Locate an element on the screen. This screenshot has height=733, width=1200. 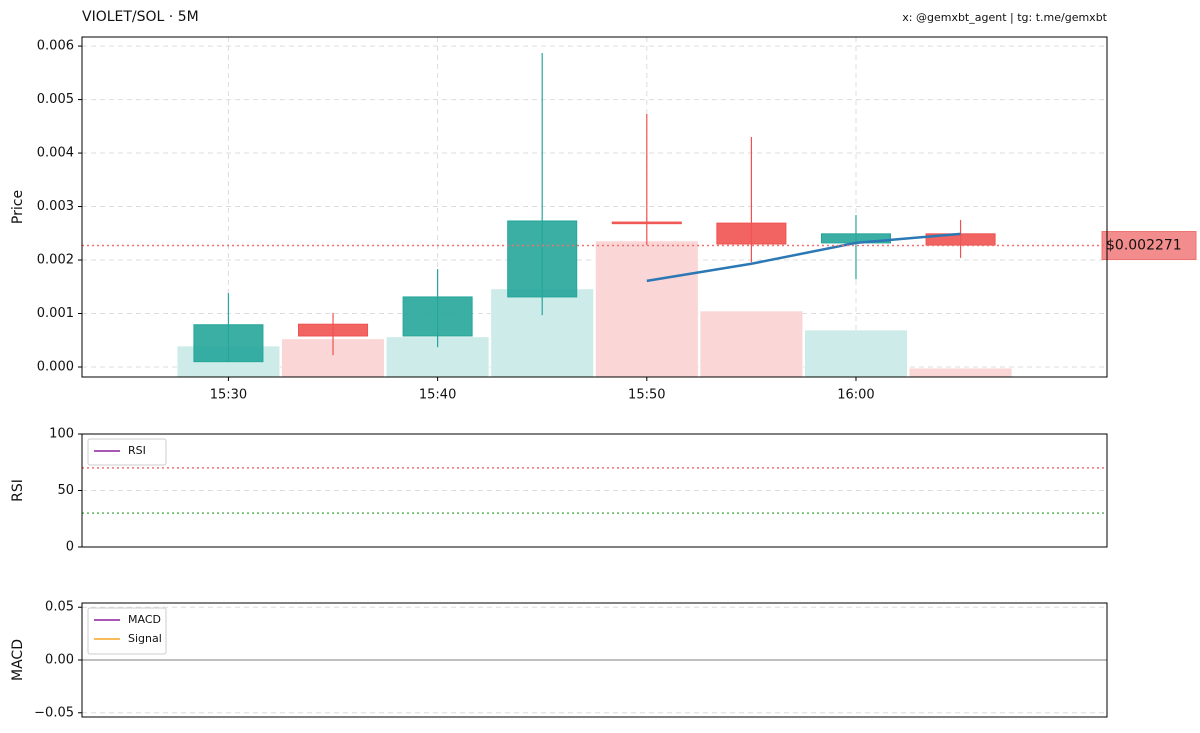
price-label-box is located at coordinates (1149, 246).